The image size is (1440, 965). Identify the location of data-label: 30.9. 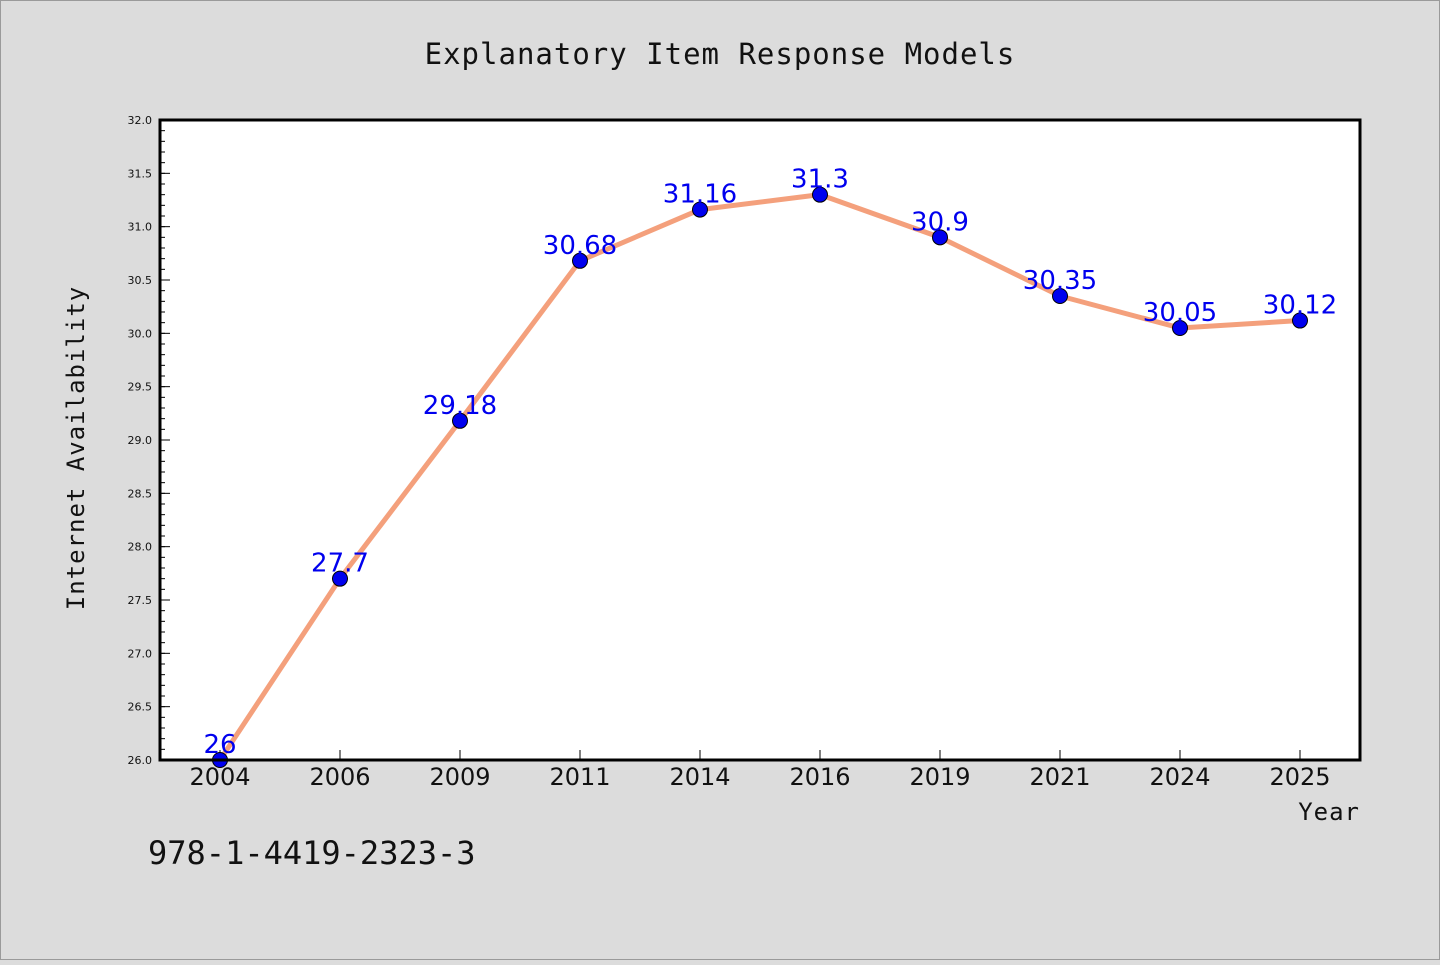
(940, 222).